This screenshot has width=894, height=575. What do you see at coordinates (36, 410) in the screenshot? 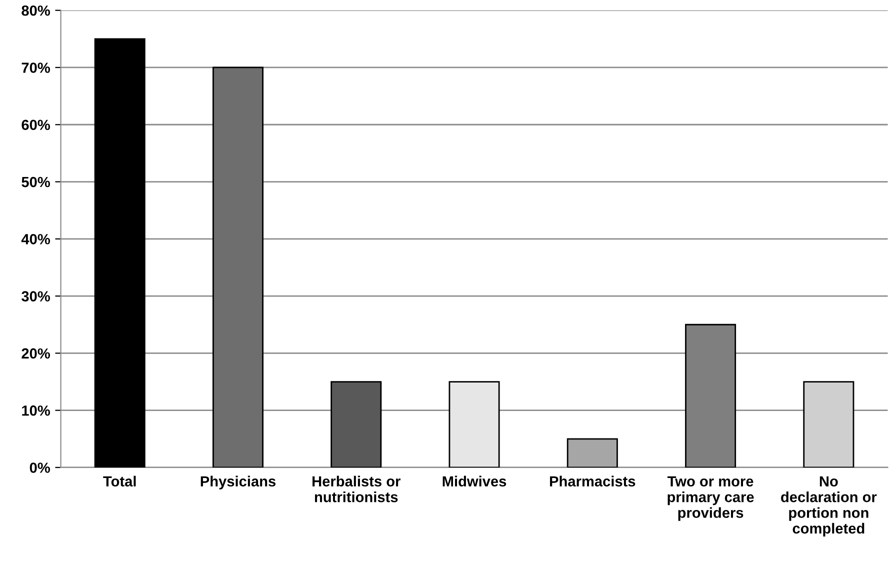
I see `y-tick-label: 10%` at bounding box center [36, 410].